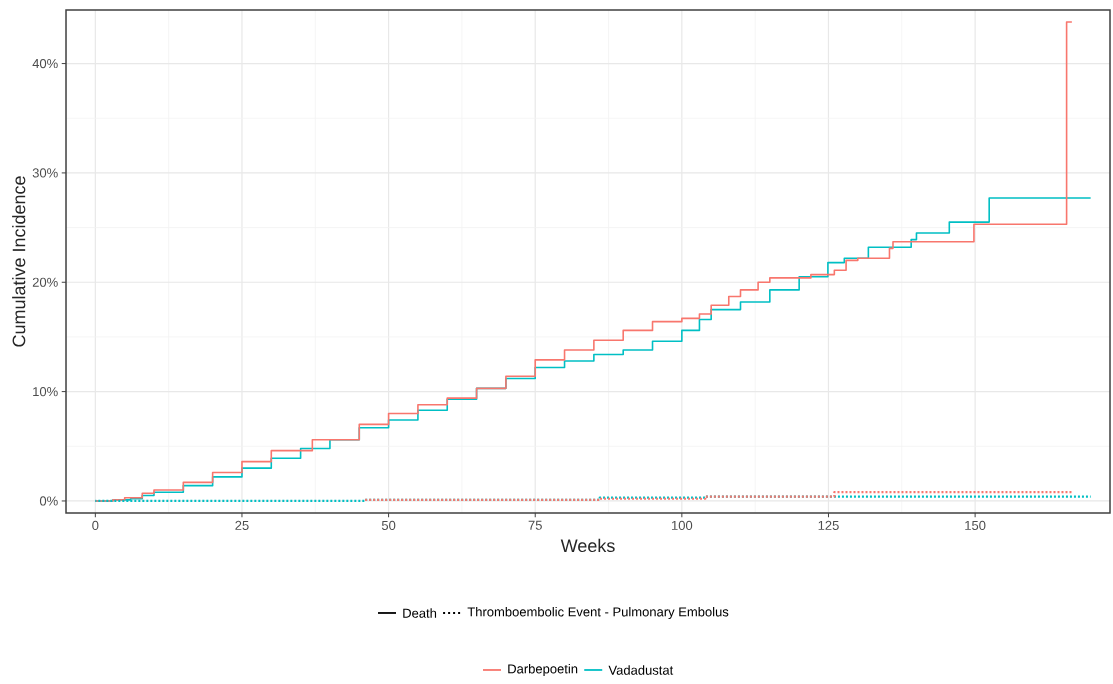 This screenshot has height=684, width=1113. What do you see at coordinates (19, 261) in the screenshot?
I see `y-axis-title: Cumulative Incidence` at bounding box center [19, 261].